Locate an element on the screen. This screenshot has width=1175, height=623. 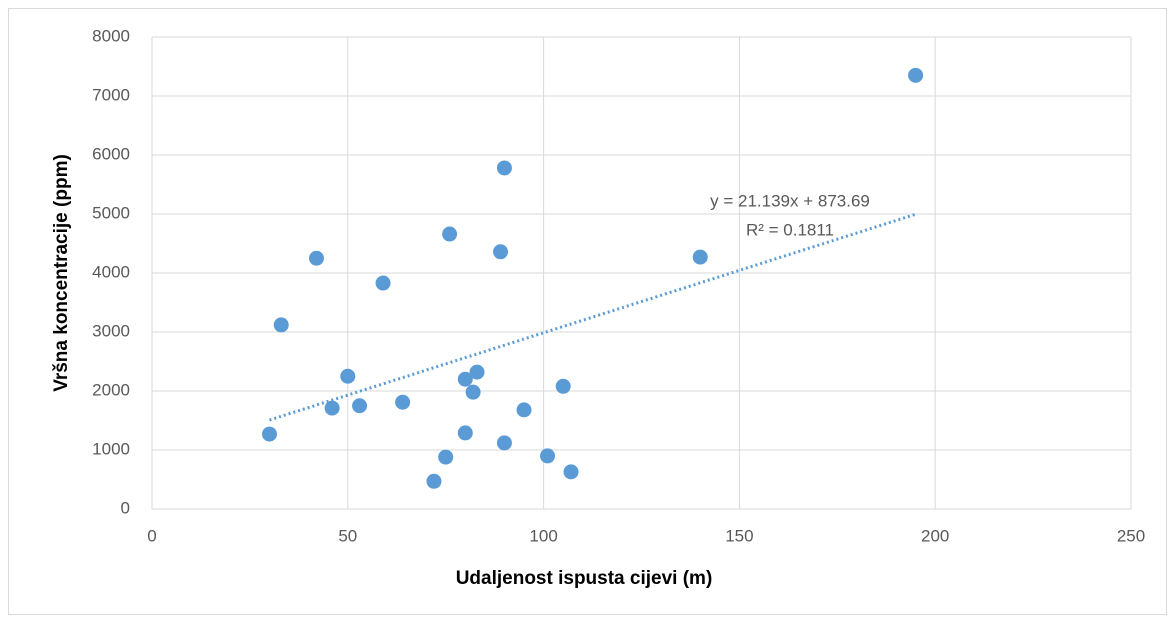
y-axis-title: Vršna koncentracije (ppm) is located at coordinates (61, 273).